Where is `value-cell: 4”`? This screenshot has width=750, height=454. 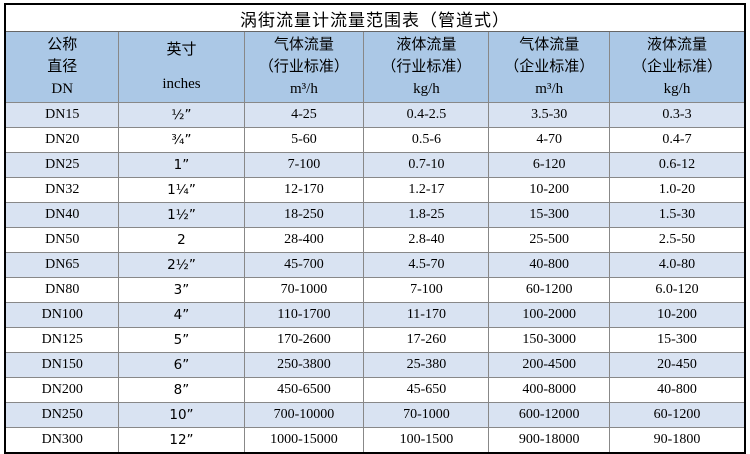 value-cell: 4” is located at coordinates (181, 315).